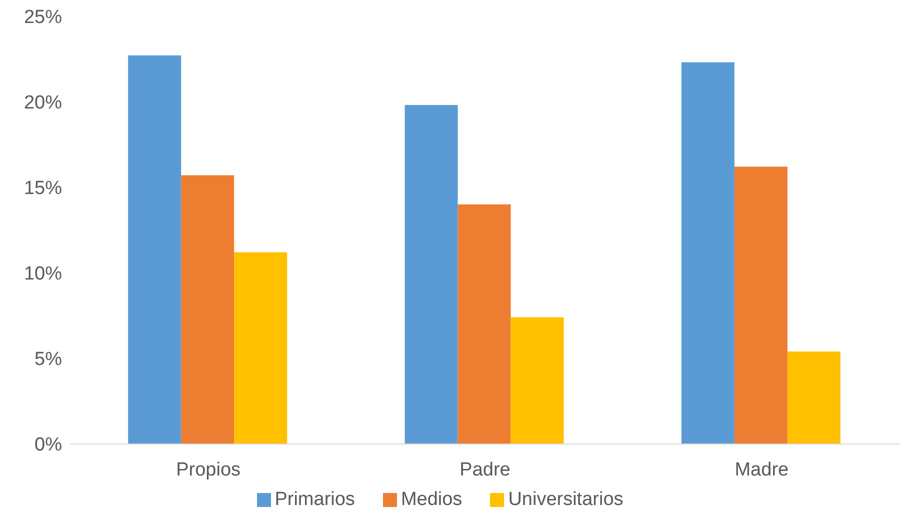 The image size is (912, 519). I want to click on x-tick-label: Madre, so click(761, 469).